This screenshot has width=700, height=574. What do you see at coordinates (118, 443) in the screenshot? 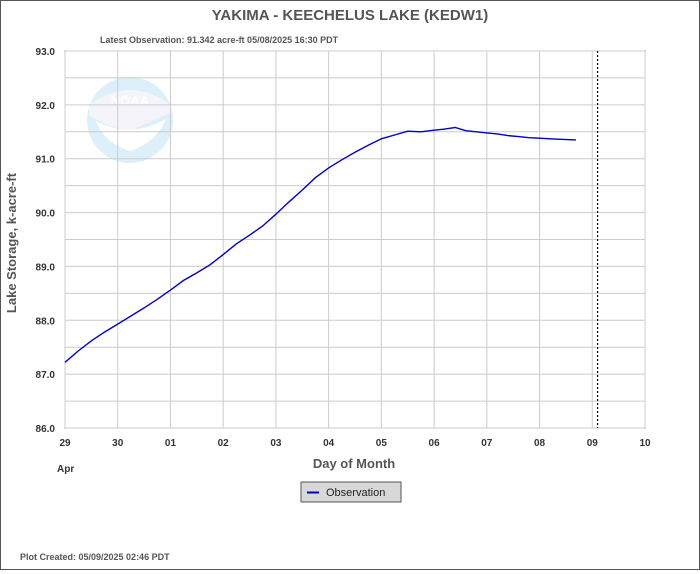
I see `x-tick-label: 30` at bounding box center [118, 443].